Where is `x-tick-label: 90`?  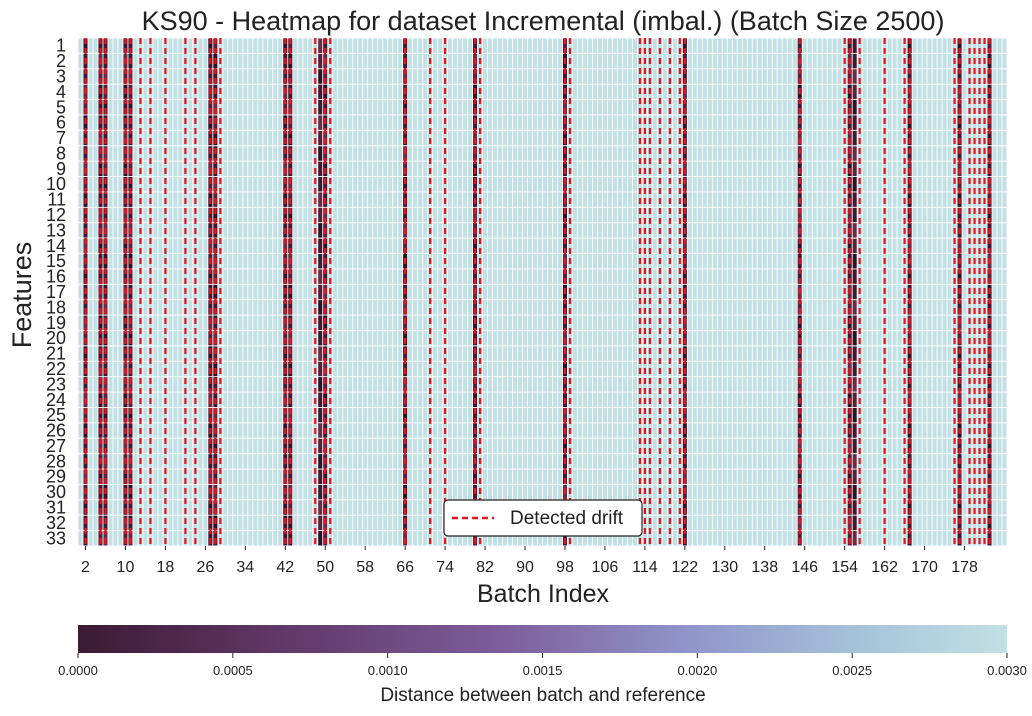 x-tick-label: 90 is located at coordinates (525, 567).